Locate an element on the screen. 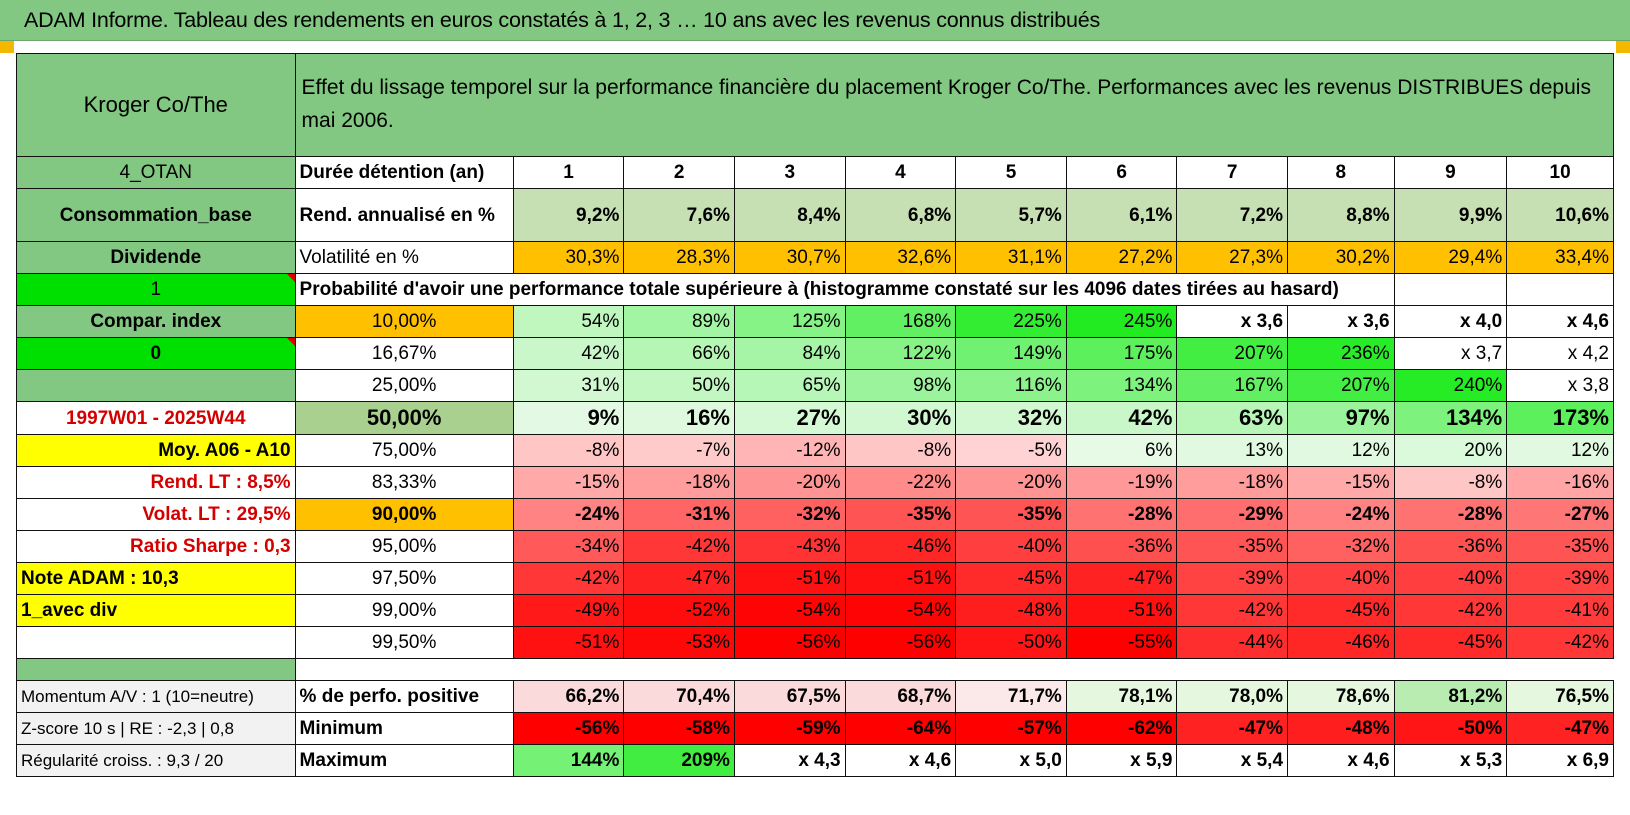 This screenshot has width=1630, height=815. rendement-value: 7,2% is located at coordinates (1232, 215).